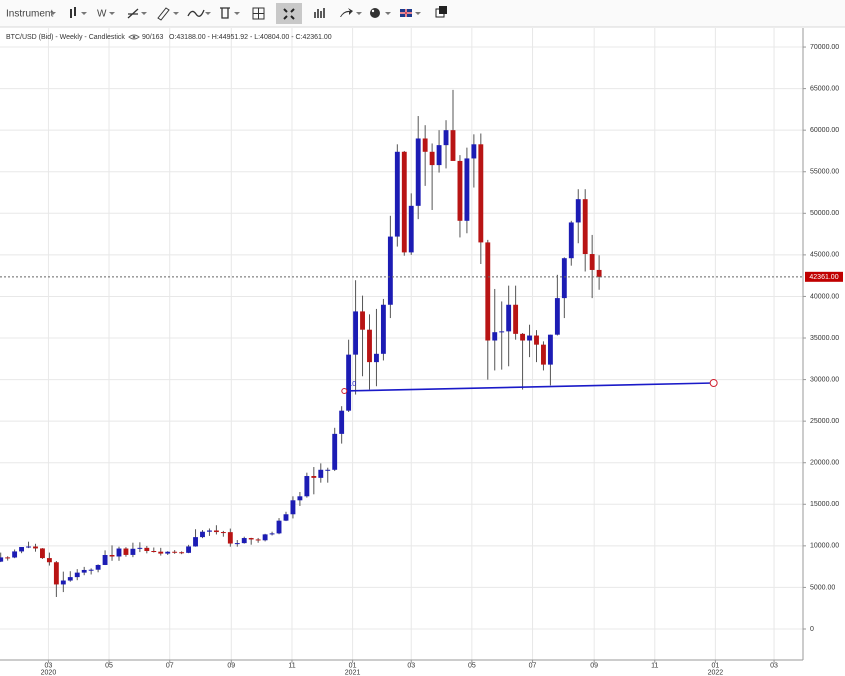 The width and height of the screenshot is (845, 676). What do you see at coordinates (824, 88) in the screenshot?
I see `y-tick-label: 65000.00` at bounding box center [824, 88].